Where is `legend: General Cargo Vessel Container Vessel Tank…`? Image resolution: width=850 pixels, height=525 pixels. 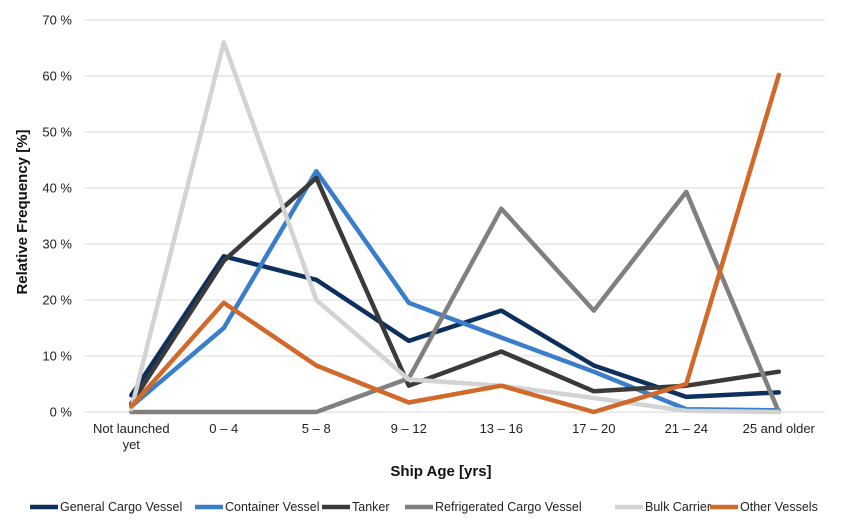 legend: General Cargo Vessel Container Vessel Tank… is located at coordinates (424, 507).